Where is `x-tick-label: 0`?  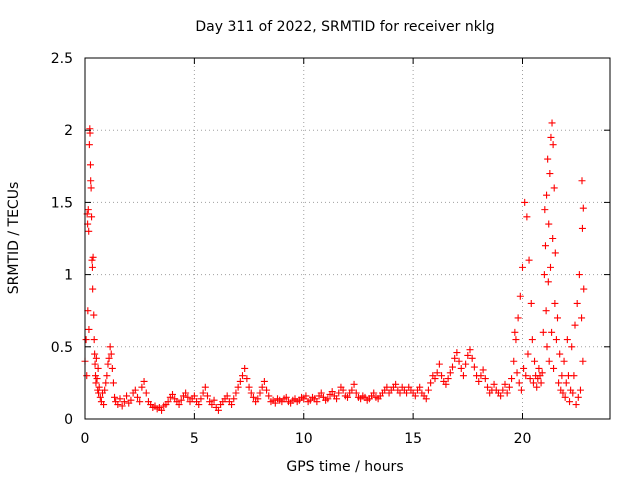
x-tick-label: 0 is located at coordinates (85, 439).